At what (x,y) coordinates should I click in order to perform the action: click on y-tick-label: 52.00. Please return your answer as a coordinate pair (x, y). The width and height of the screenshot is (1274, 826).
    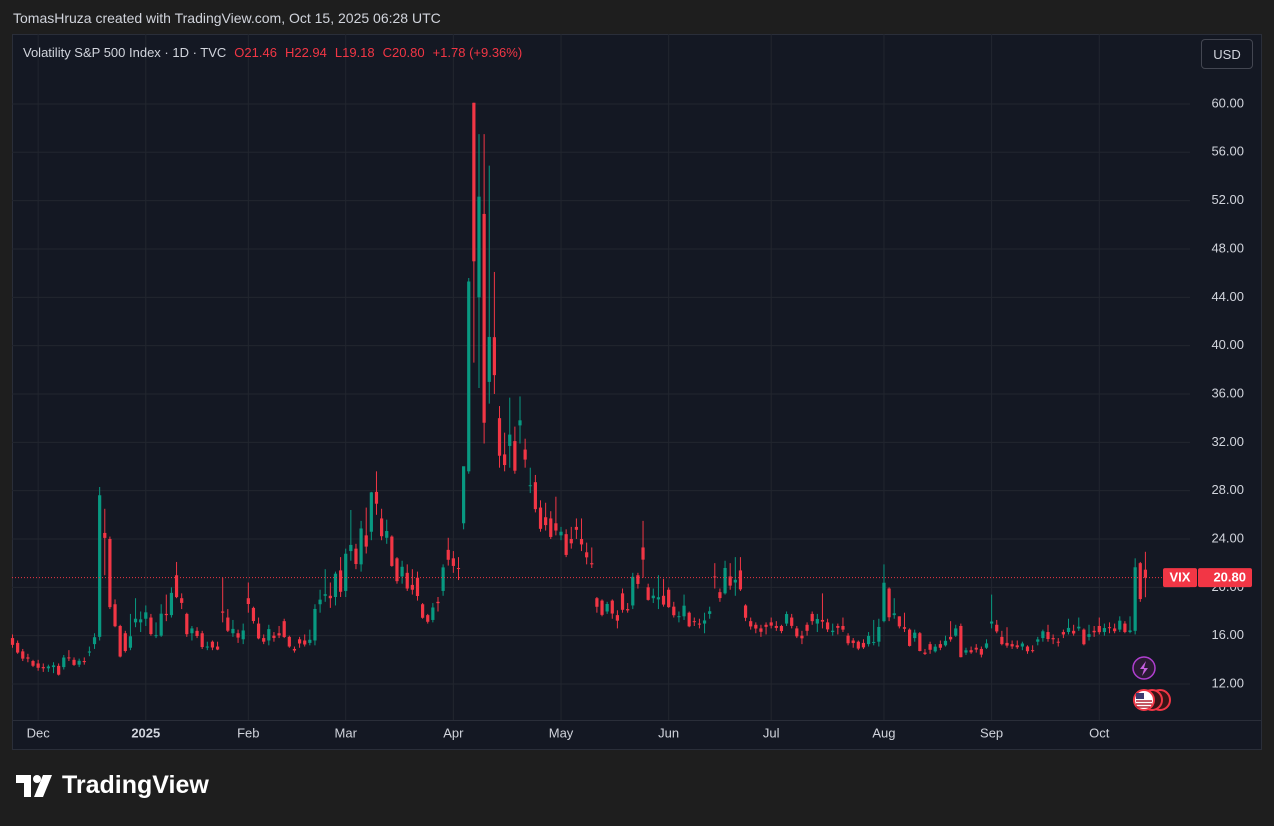
    Looking at the image, I should click on (1227, 199).